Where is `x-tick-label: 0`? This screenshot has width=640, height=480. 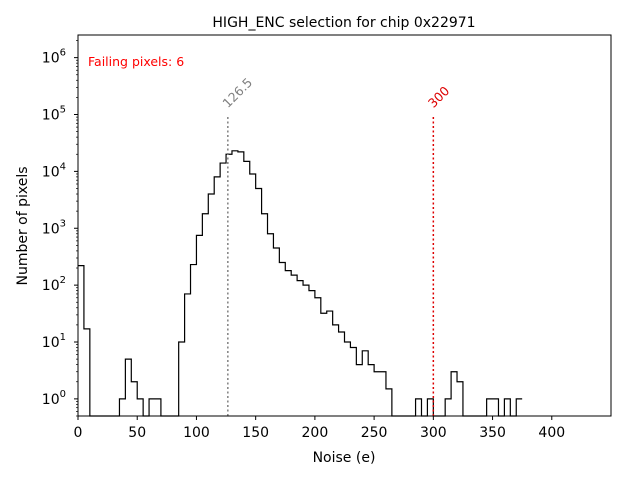 x-tick-label: 0 is located at coordinates (78, 433).